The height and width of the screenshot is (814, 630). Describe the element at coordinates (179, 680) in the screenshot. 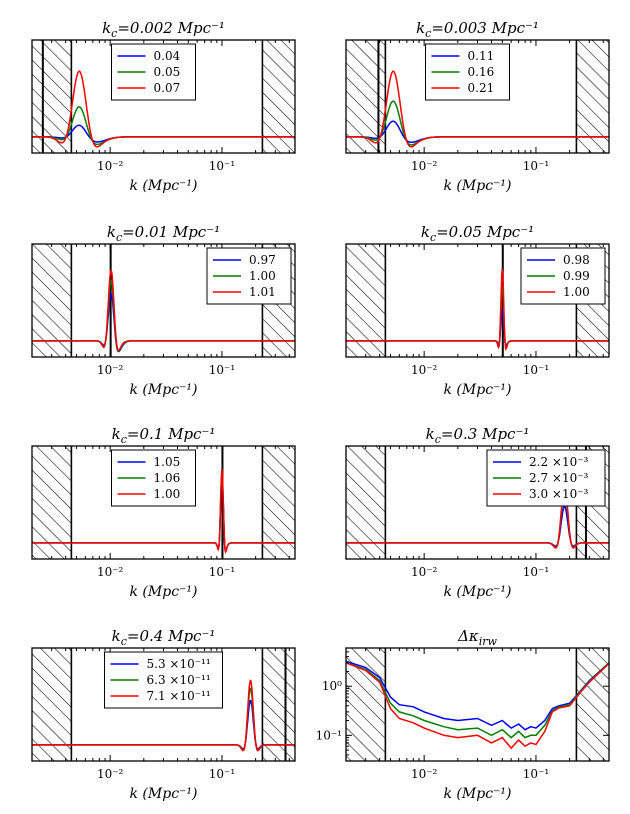

I see `legend-label: 6.3 ×10⁻¹¹` at that location.